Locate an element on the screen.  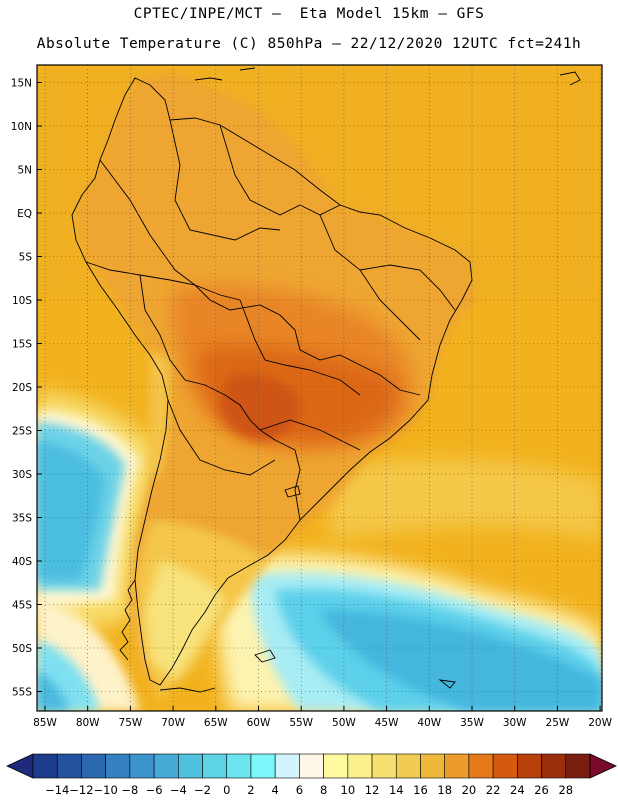
colorbar-label: −2 is located at coordinates (202, 790).